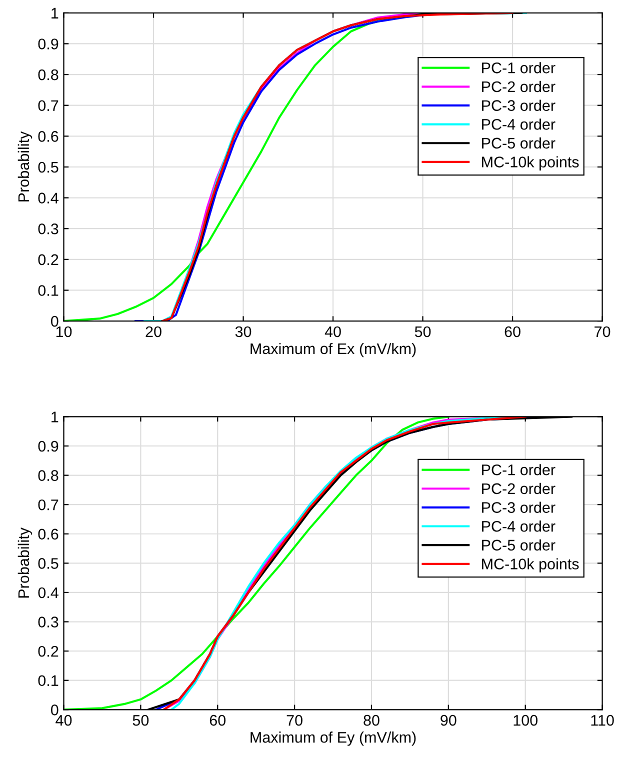  What do you see at coordinates (372, 720) in the screenshot?
I see `x-tick-label: 80` at bounding box center [372, 720].